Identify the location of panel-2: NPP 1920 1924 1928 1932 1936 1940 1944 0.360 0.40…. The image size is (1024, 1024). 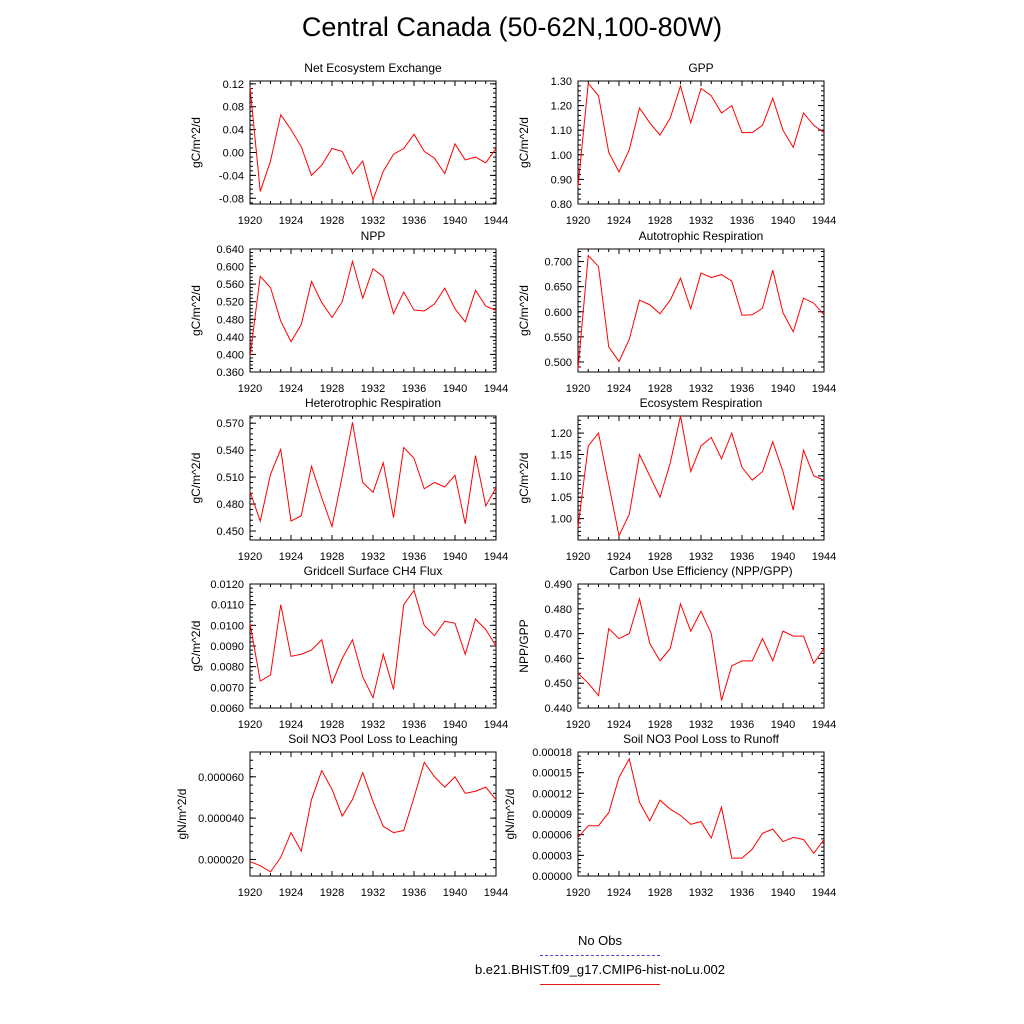
(348, 312).